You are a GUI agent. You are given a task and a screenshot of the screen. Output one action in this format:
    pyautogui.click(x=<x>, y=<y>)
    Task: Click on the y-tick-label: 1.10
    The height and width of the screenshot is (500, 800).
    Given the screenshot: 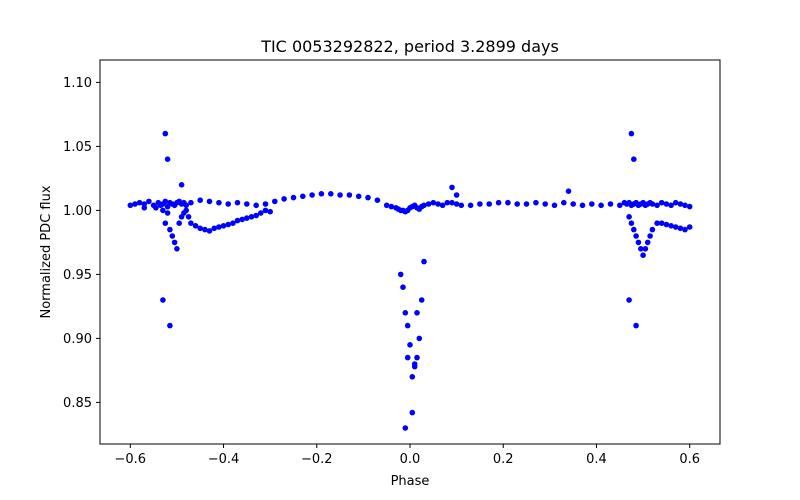 What is the action you would take?
    pyautogui.click(x=77, y=83)
    